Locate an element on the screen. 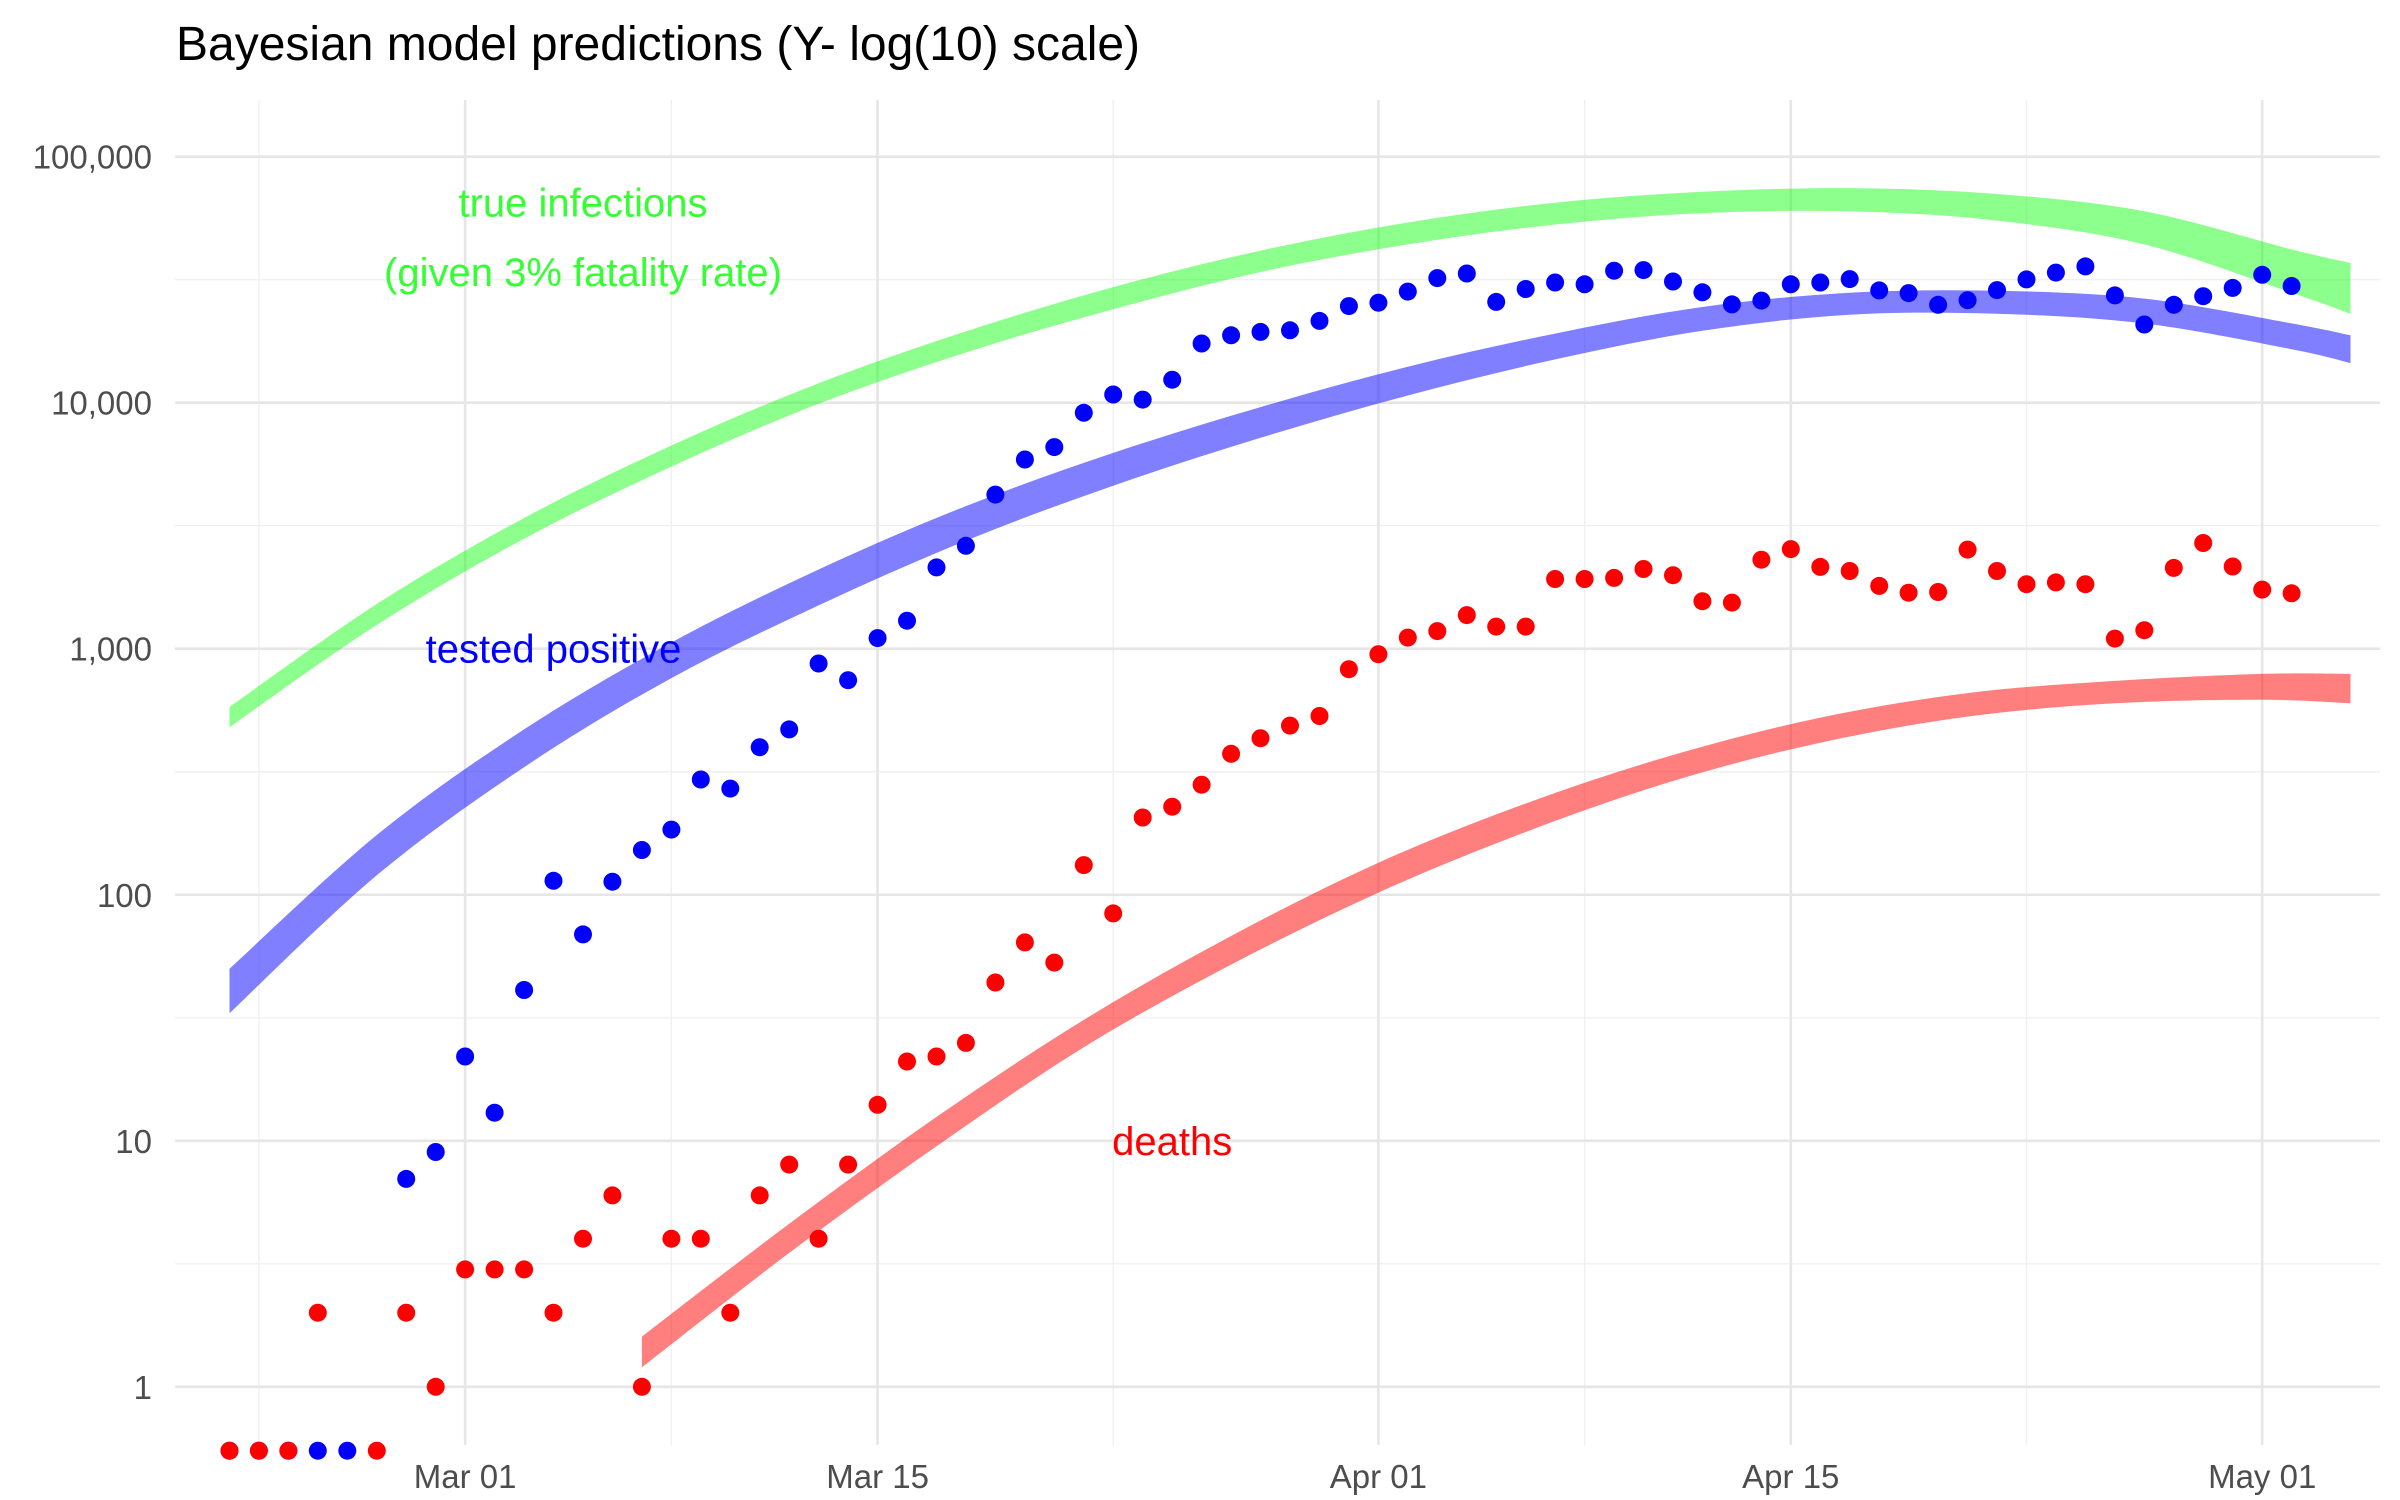 The width and height of the screenshot is (2400, 1500). annotation-label: true infections is located at coordinates (582, 204).